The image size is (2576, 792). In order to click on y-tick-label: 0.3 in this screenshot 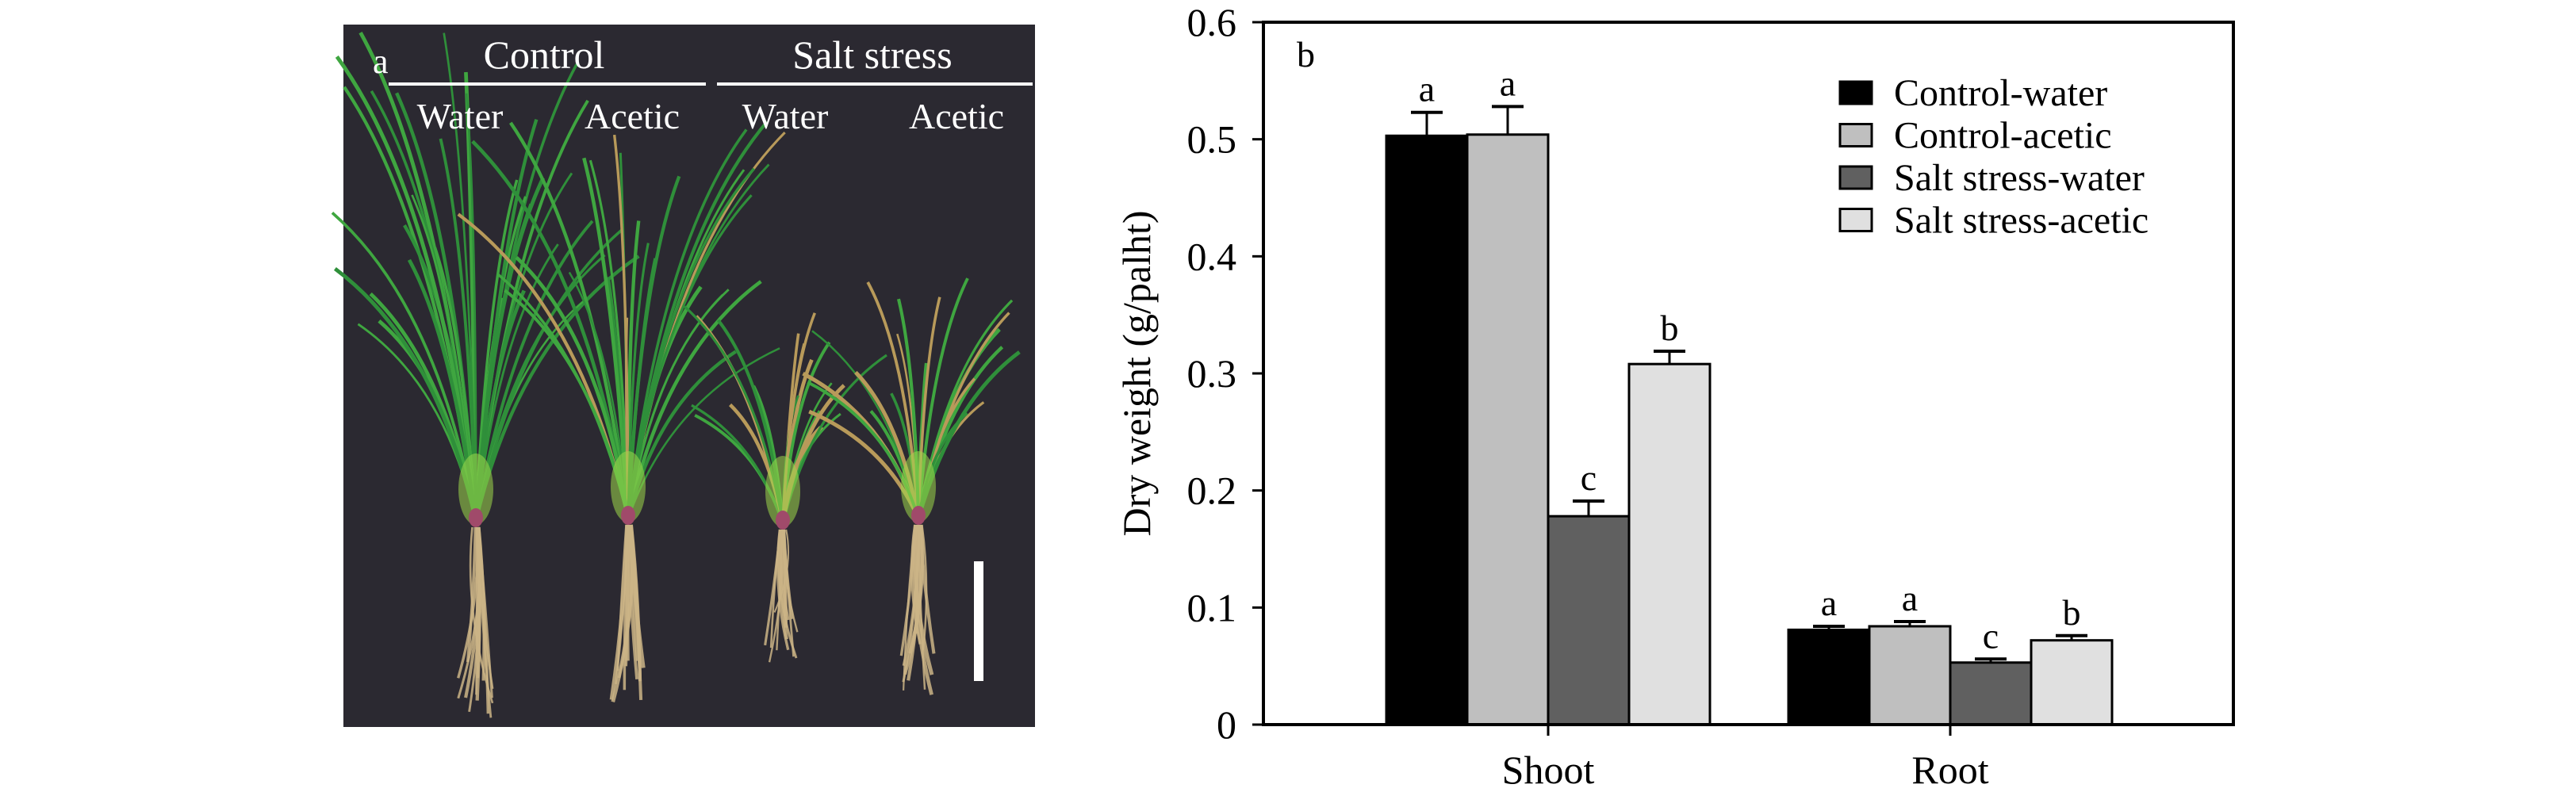, I will do `click(1212, 374)`.